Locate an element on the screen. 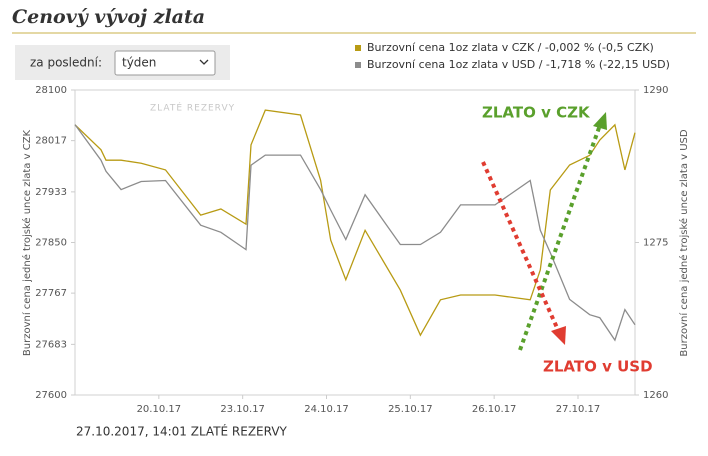  usd-arrow is located at coordinates (523, 253).